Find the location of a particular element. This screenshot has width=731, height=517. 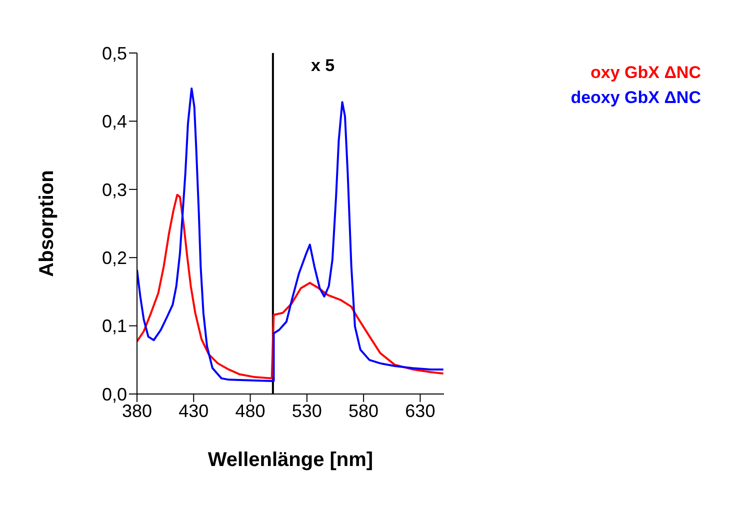

x-axis-title: Wellenlänge [nm] is located at coordinates (291, 460).